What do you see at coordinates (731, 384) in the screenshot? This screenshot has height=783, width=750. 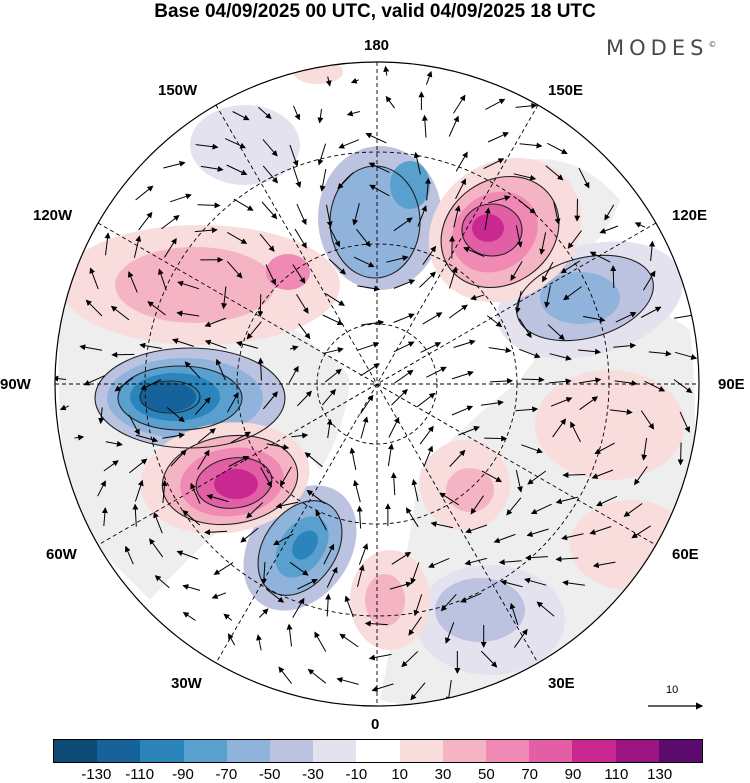 I see `lon-label-90e: 90E` at bounding box center [731, 384].